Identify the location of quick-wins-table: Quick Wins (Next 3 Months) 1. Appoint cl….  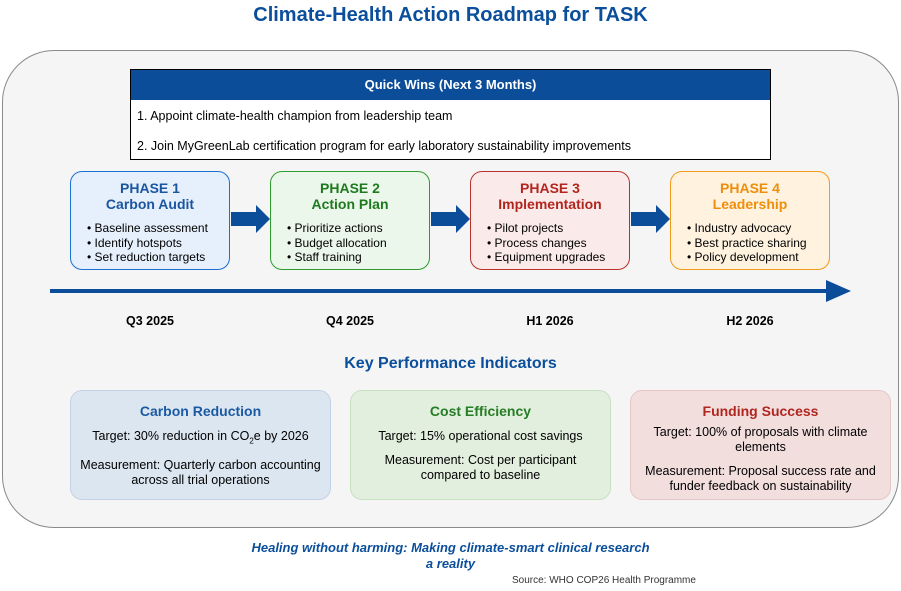
(450, 114).